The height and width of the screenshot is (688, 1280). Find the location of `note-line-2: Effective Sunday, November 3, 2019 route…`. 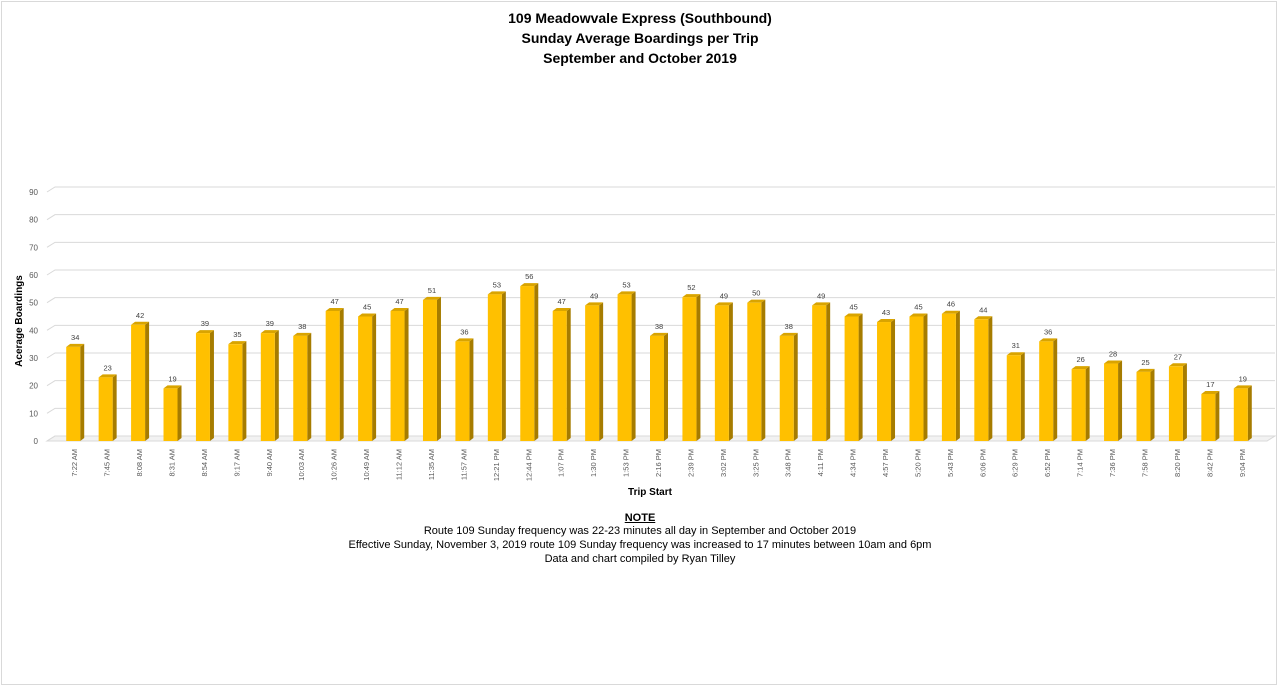

note-line-2: Effective Sunday, November 3, 2019 route… is located at coordinates (640, 545).